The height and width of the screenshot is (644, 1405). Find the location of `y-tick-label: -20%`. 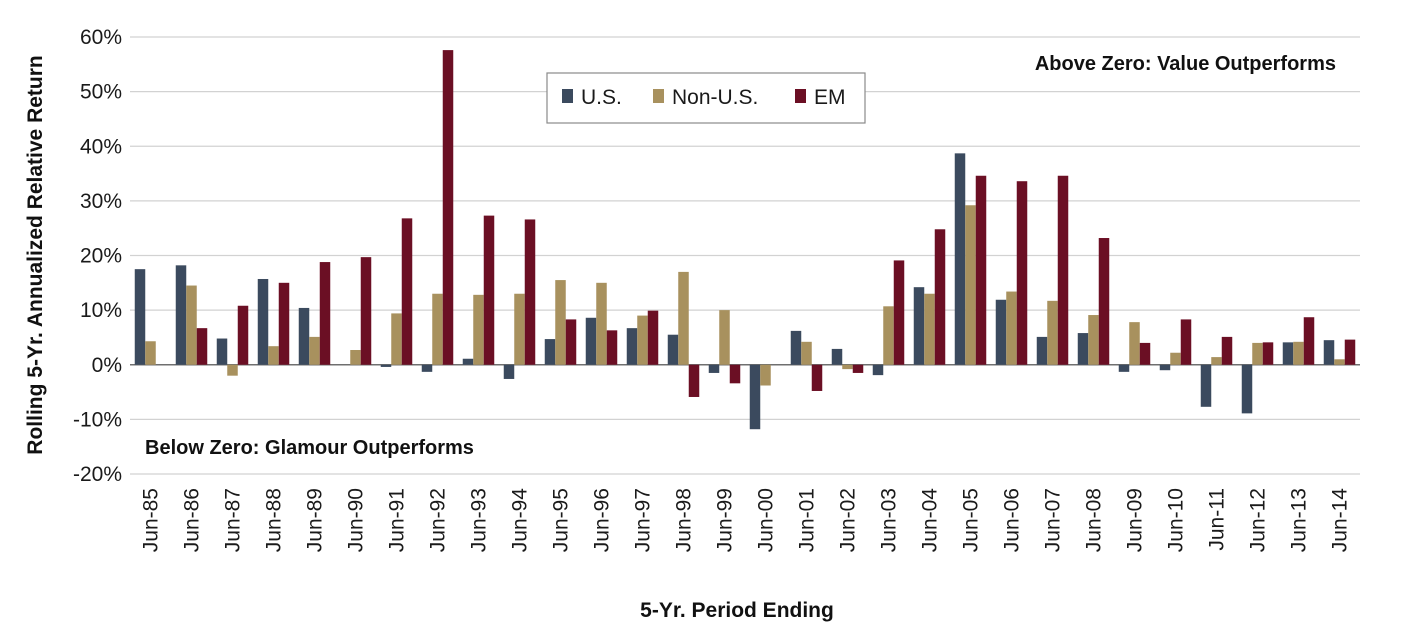

y-tick-label: -20% is located at coordinates (97, 474).